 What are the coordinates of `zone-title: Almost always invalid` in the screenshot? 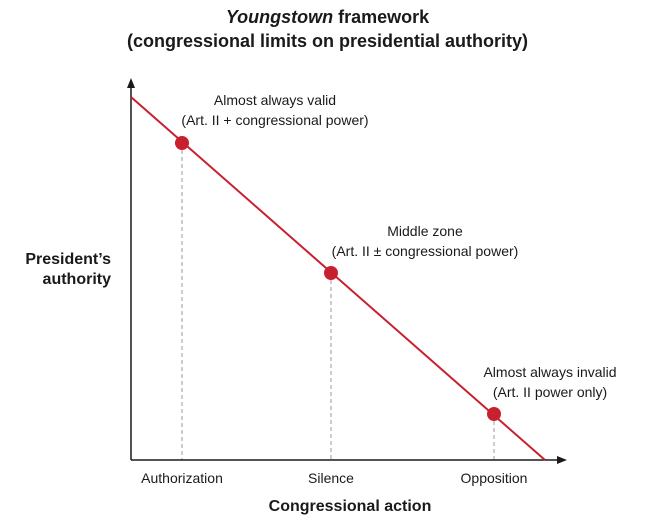 It's located at (550, 372).